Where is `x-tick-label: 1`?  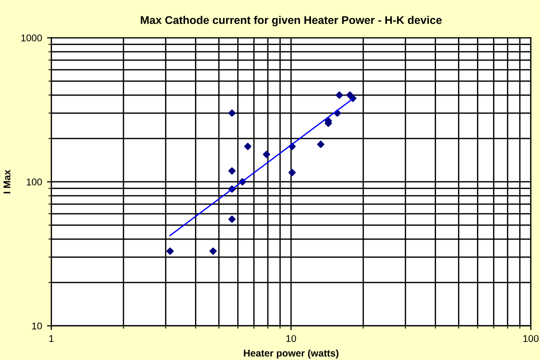
x-tick-label: 1 is located at coordinates (51, 338).